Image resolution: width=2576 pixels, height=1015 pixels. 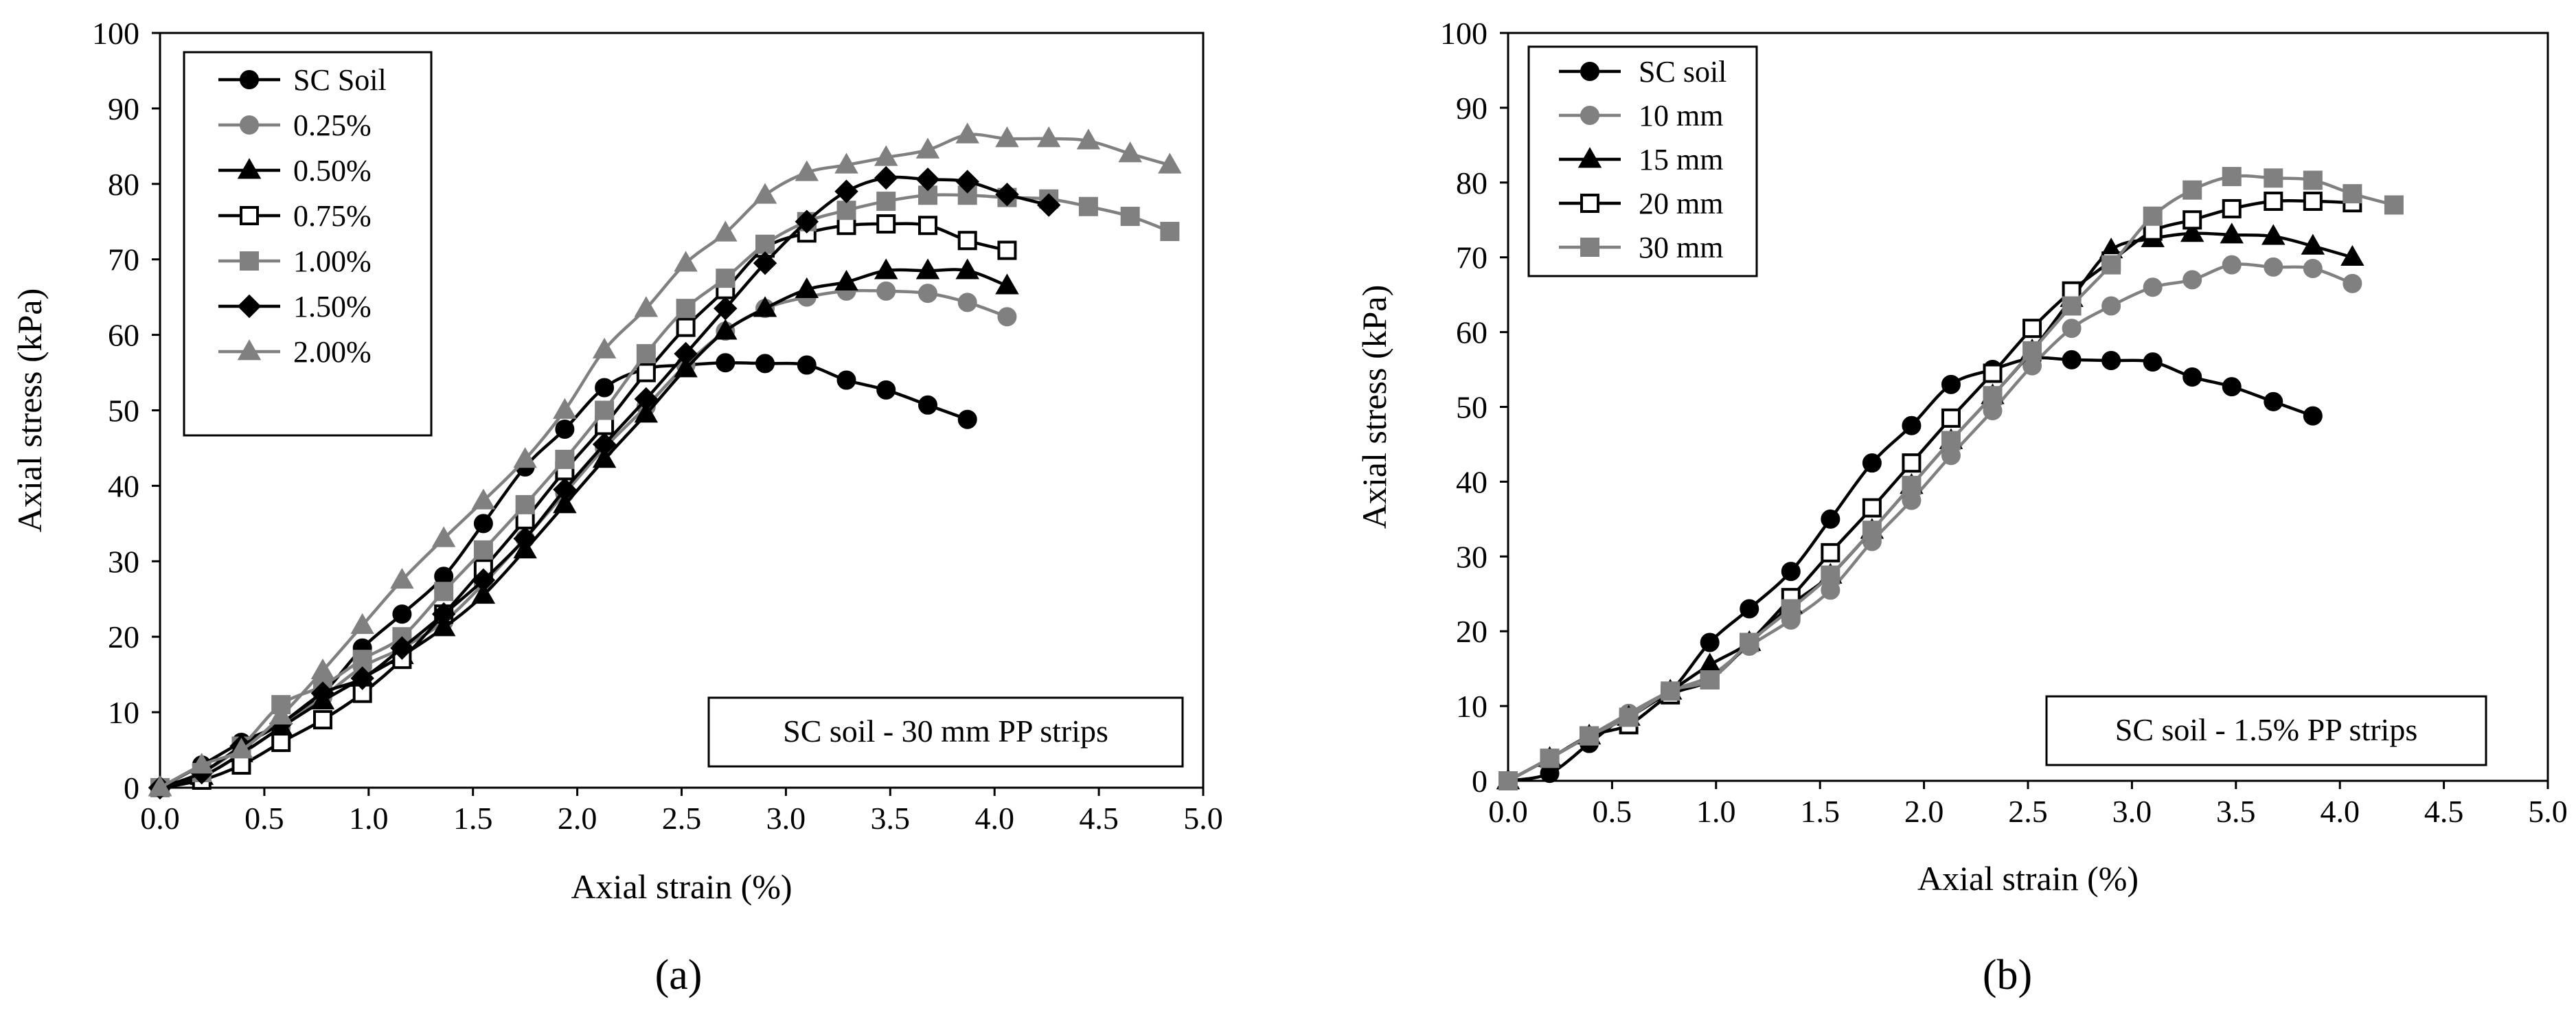 What do you see at coordinates (123, 184) in the screenshot?
I see `y-tick-label: 80` at bounding box center [123, 184].